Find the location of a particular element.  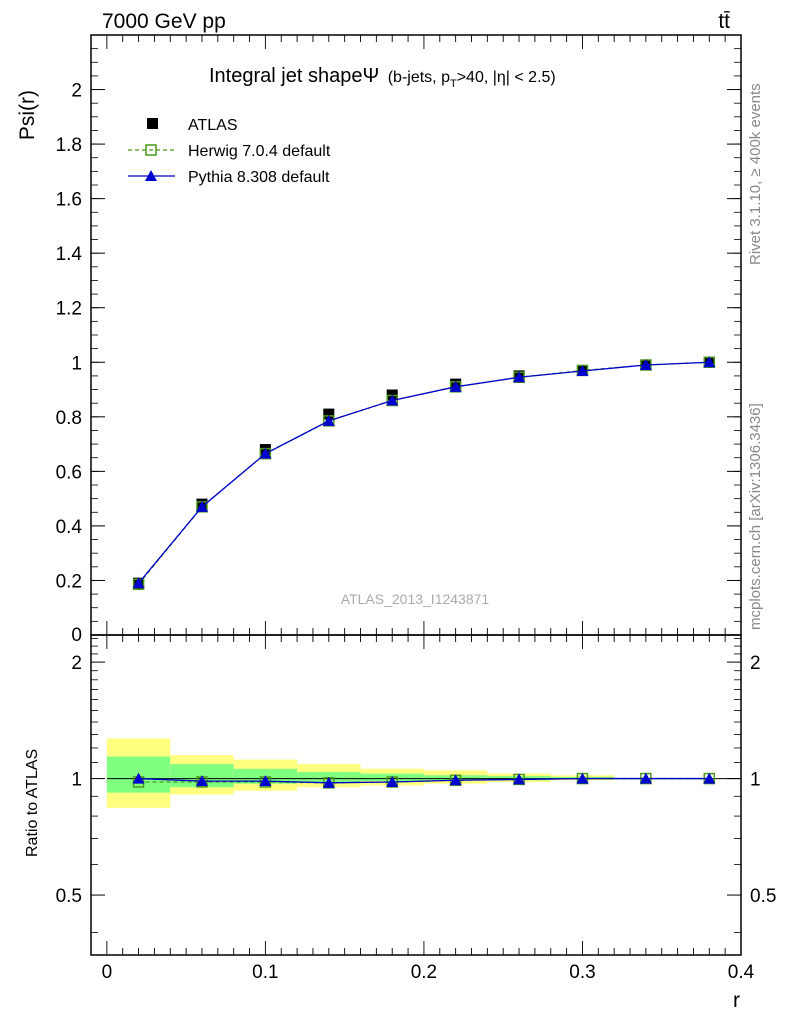

title-sub-a: (b-jets, p is located at coordinates (419, 77).